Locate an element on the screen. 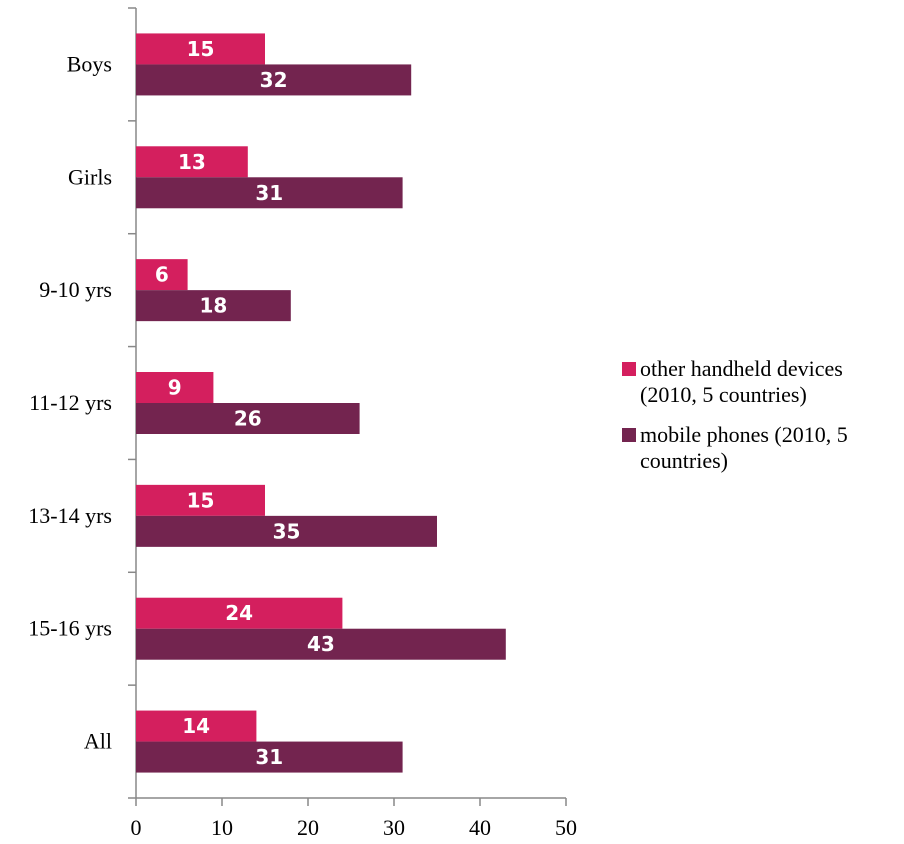 Image resolution: width=904 pixels, height=844 pixels. category-label: 13-14 yrs is located at coordinates (70, 515).